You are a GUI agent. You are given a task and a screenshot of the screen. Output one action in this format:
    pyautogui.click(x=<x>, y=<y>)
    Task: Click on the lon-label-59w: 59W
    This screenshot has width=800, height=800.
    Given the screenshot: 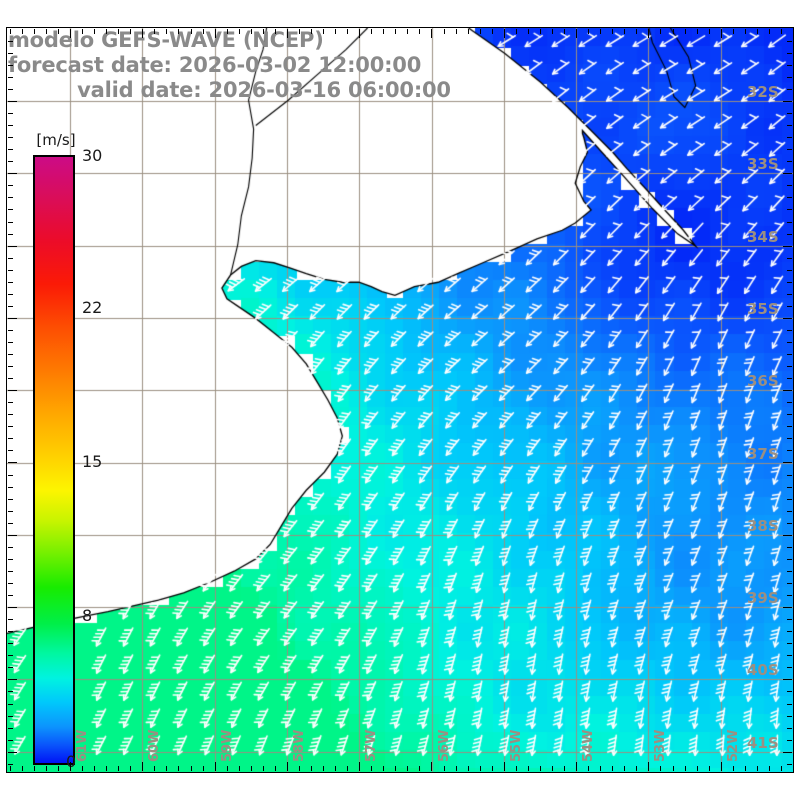 What is the action you would take?
    pyautogui.click(x=227, y=745)
    